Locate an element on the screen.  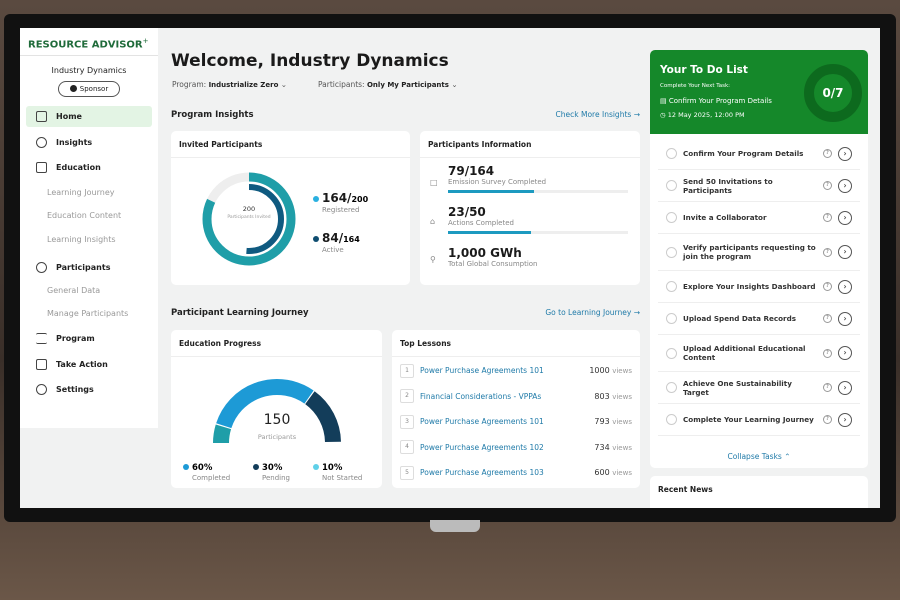
lesson-rank: 1 is located at coordinates (407, 370).